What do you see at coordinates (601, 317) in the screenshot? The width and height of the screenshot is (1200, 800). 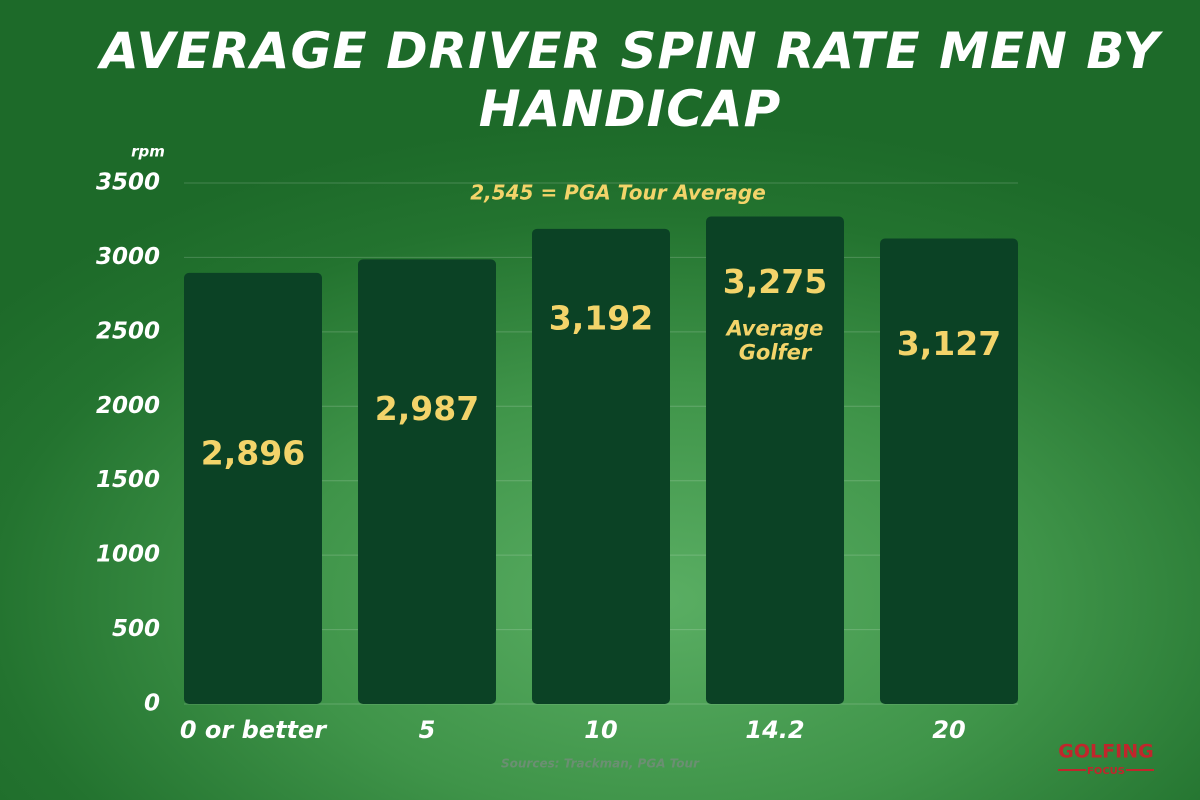 I see `value-label: 3,192` at bounding box center [601, 317].